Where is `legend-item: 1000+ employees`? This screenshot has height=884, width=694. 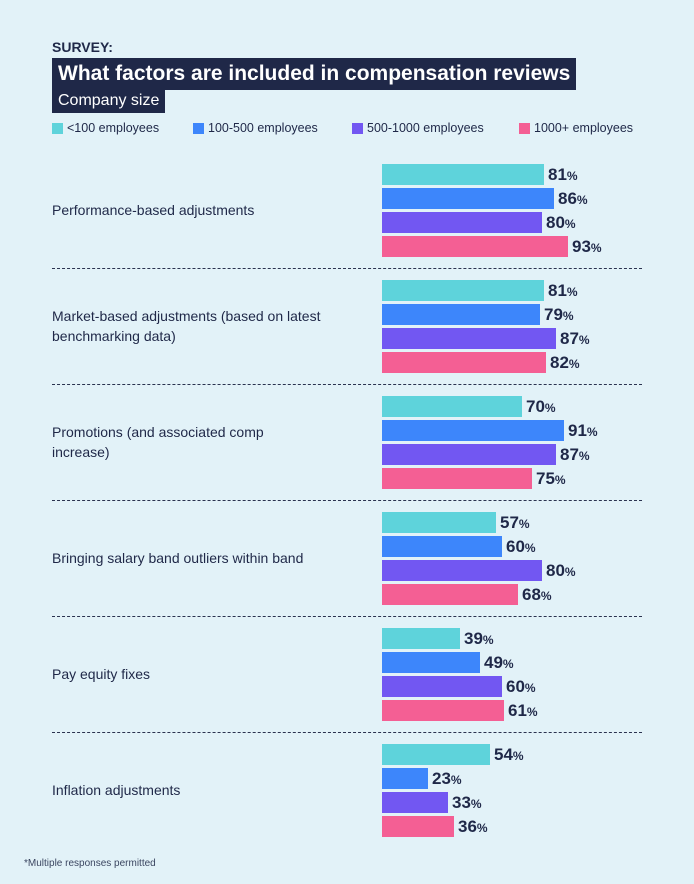 legend-item: 1000+ employees is located at coordinates (576, 128).